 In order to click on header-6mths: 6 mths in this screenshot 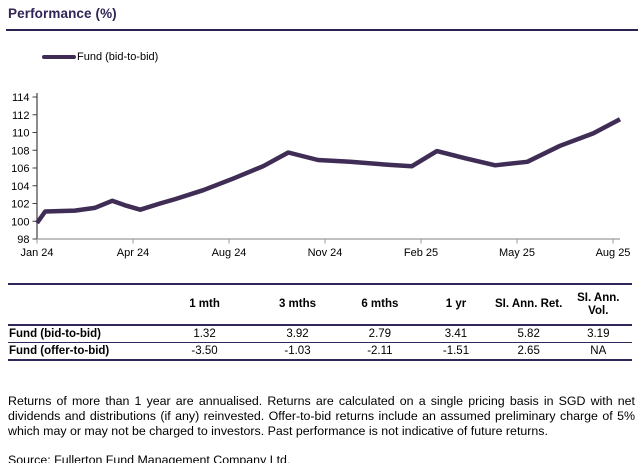, I will do `click(380, 305)`.